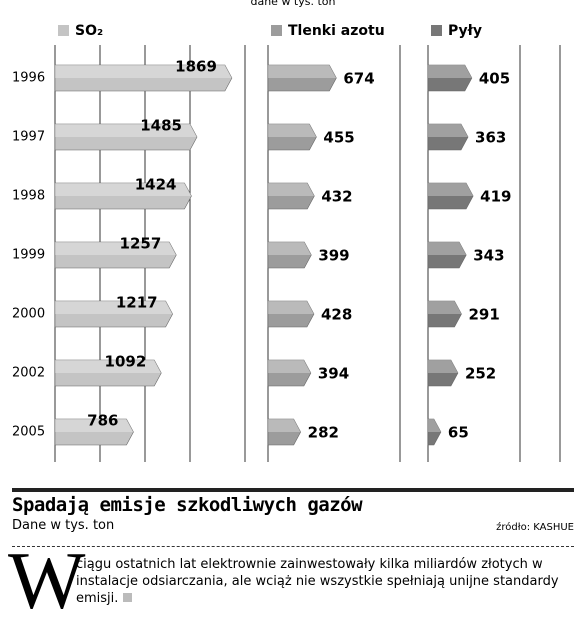 The height and width of the screenshot is (640, 586). I want to click on value-label: 419, so click(495, 197).